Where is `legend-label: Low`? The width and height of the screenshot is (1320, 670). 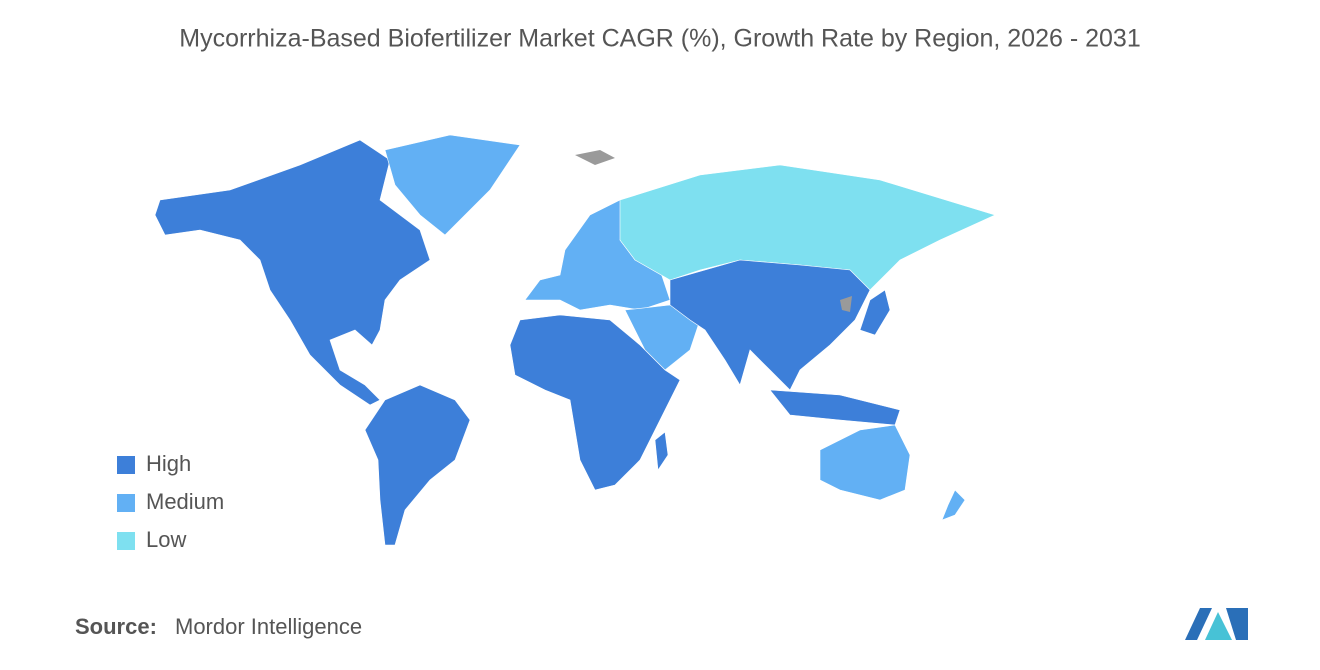 legend-label: Low is located at coordinates (166, 539).